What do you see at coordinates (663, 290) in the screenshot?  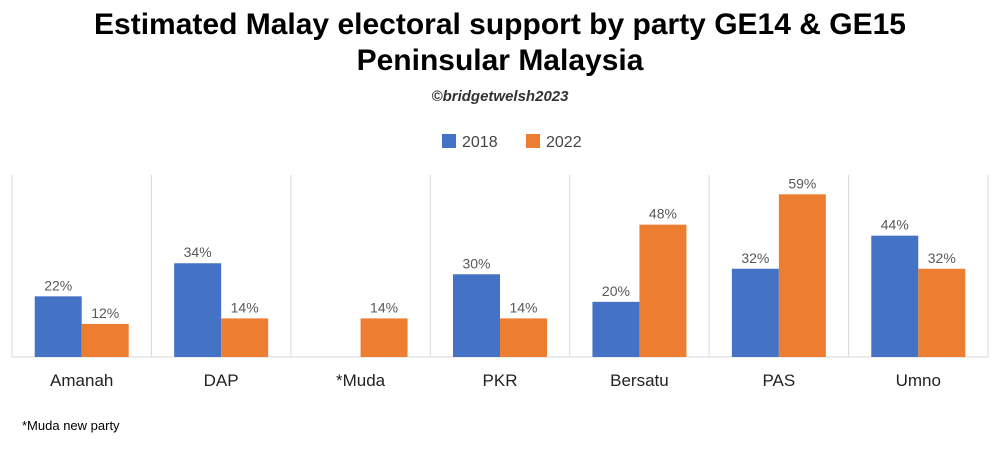 I see `bar-2022-bersatu` at bounding box center [663, 290].